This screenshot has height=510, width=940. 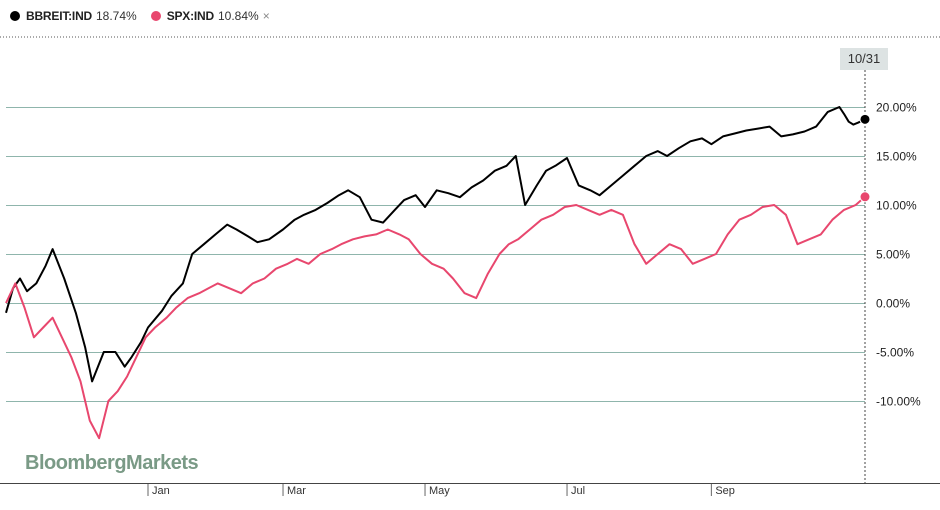 I want to click on y-tick-label-20: 20.00%, so click(x=896, y=108).